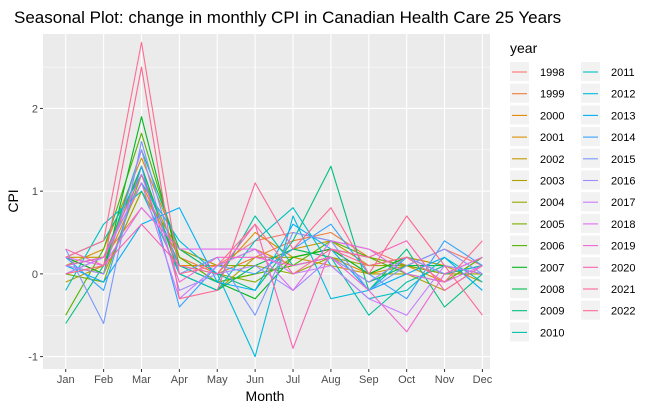 The width and height of the screenshot is (646, 411). I want to click on x-tick-label: Feb, so click(103, 380).